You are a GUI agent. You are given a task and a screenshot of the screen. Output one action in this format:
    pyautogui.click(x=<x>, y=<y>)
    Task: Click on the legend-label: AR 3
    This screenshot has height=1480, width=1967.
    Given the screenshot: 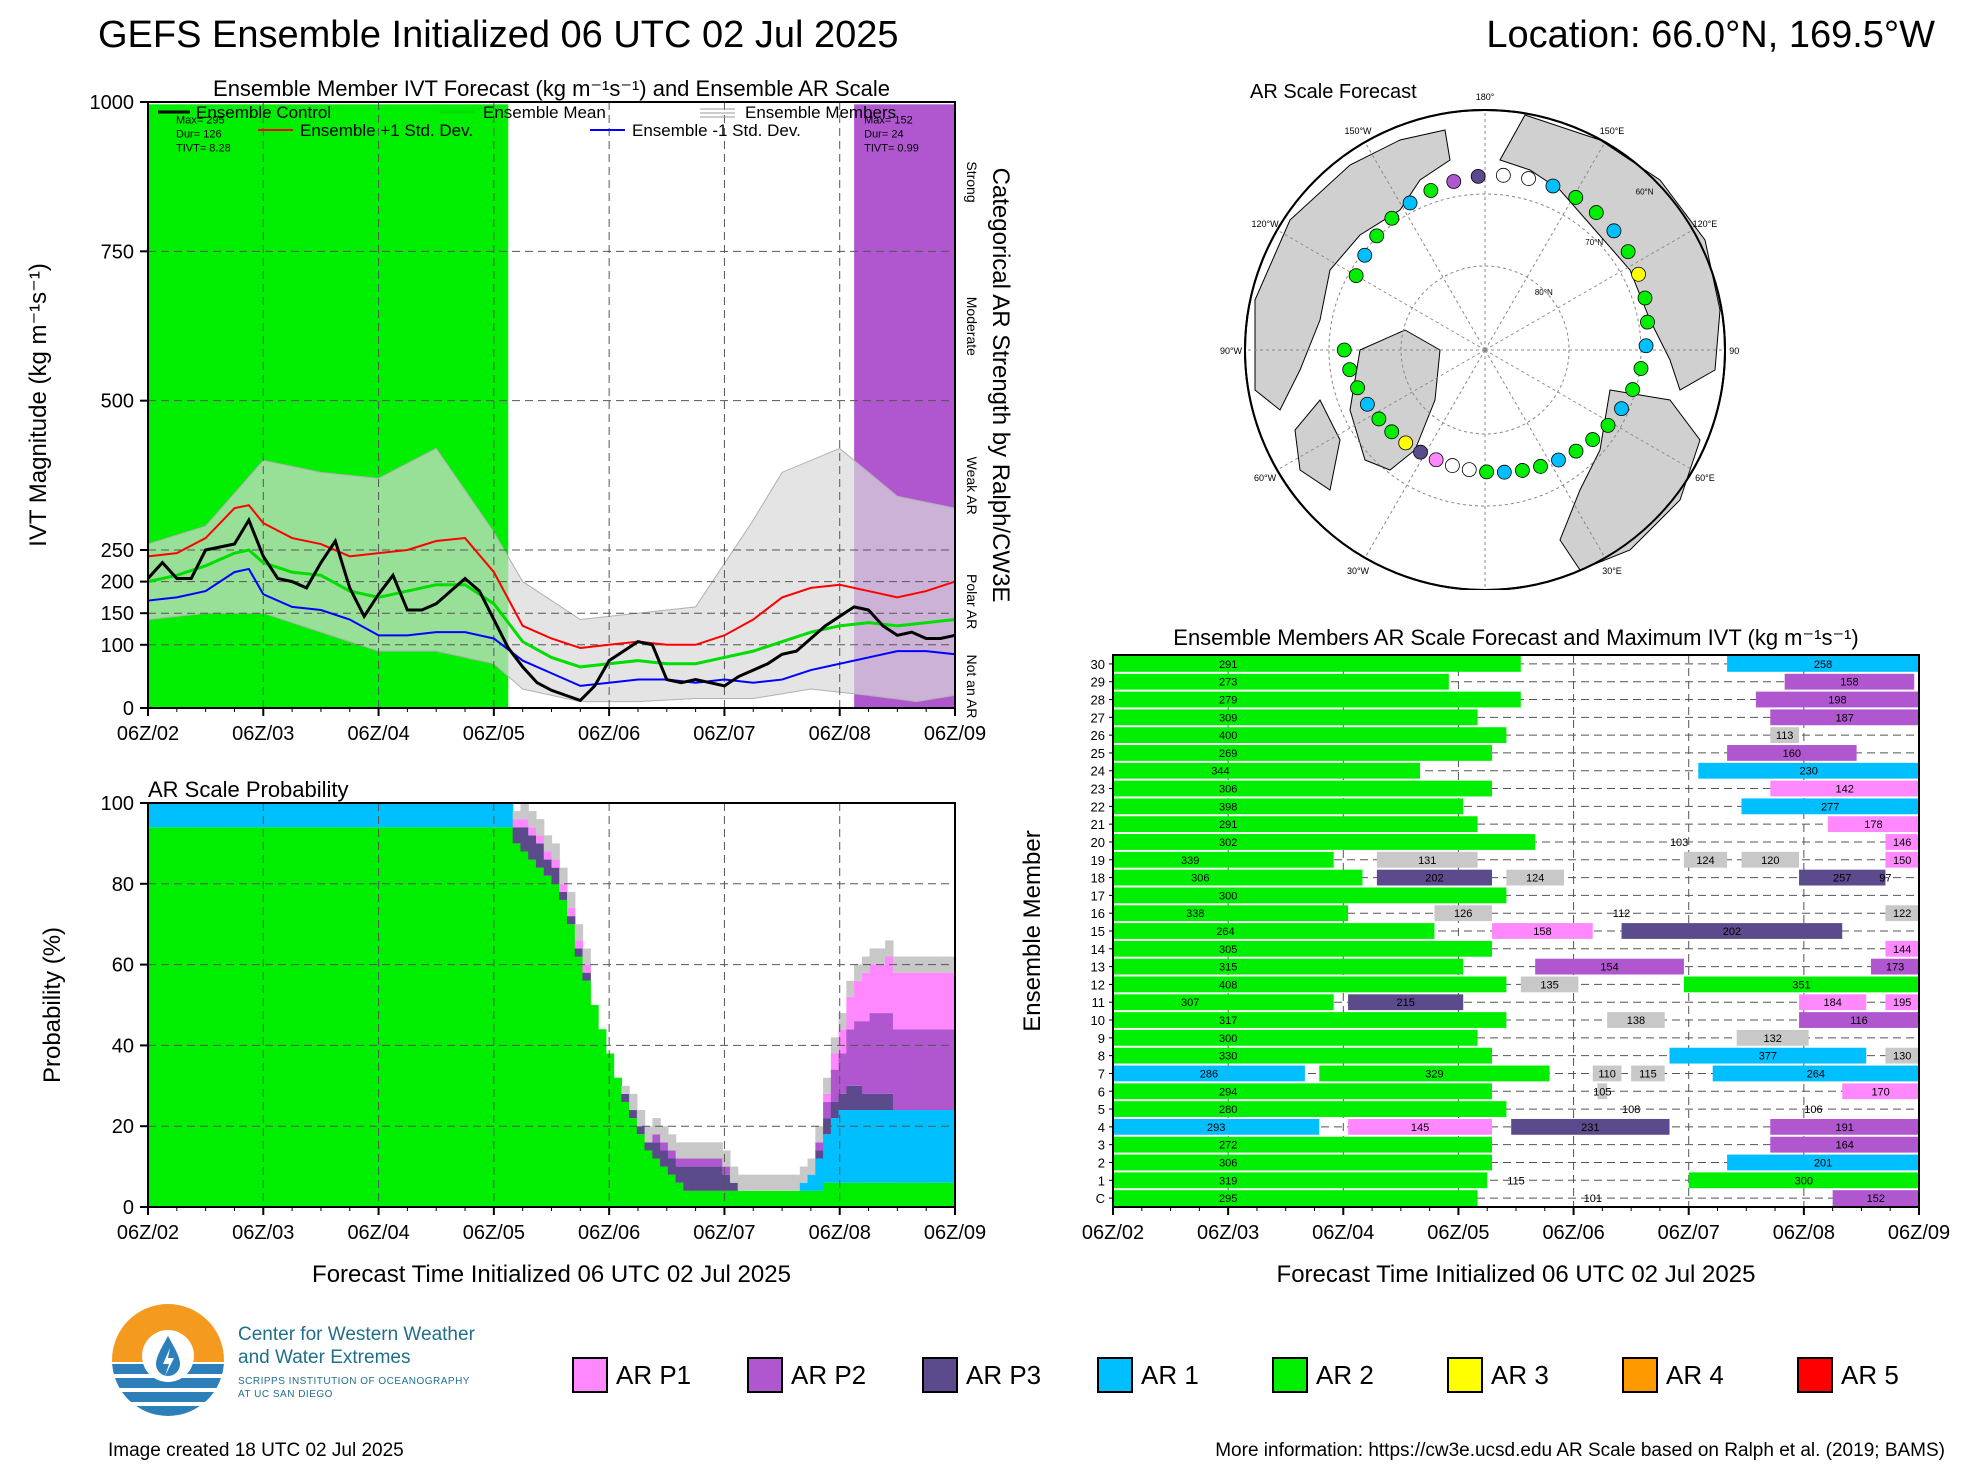 What is the action you would take?
    pyautogui.click(x=1520, y=1374)
    